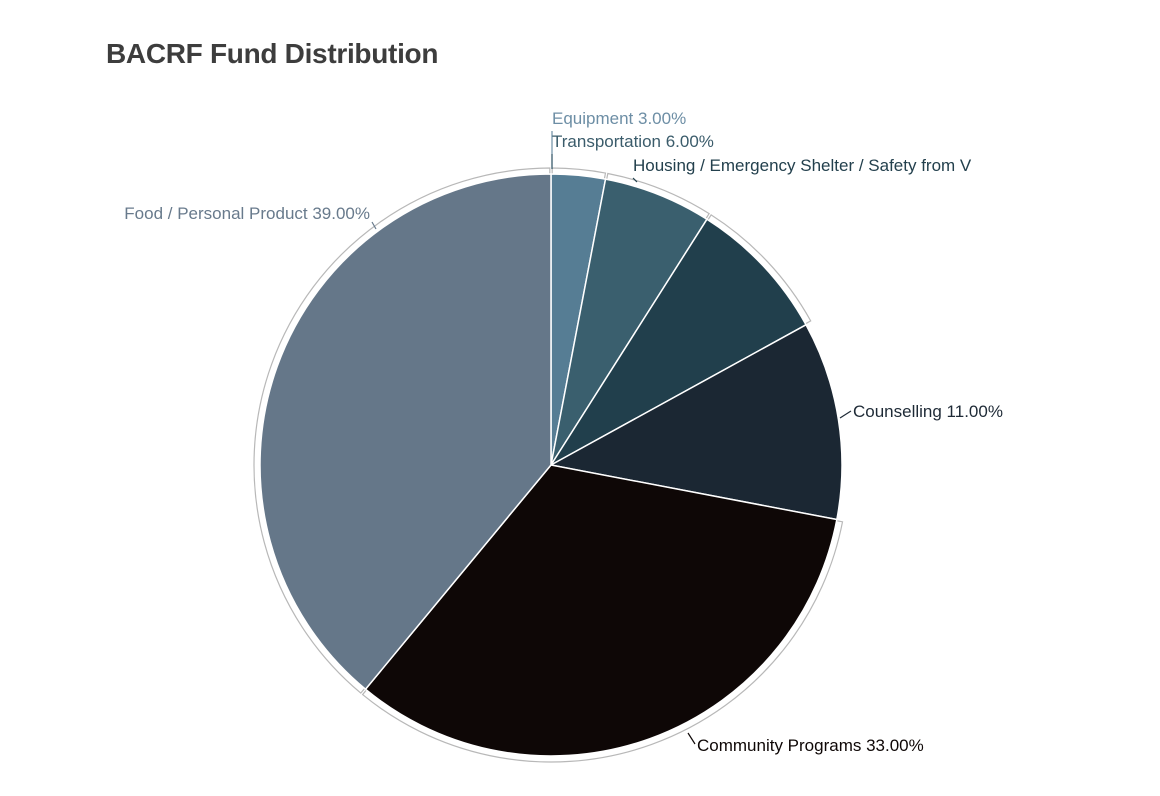 Image resolution: width=1160 pixels, height=796 pixels. I want to click on chart-title: BACRF Fund Distribution, so click(272, 53).